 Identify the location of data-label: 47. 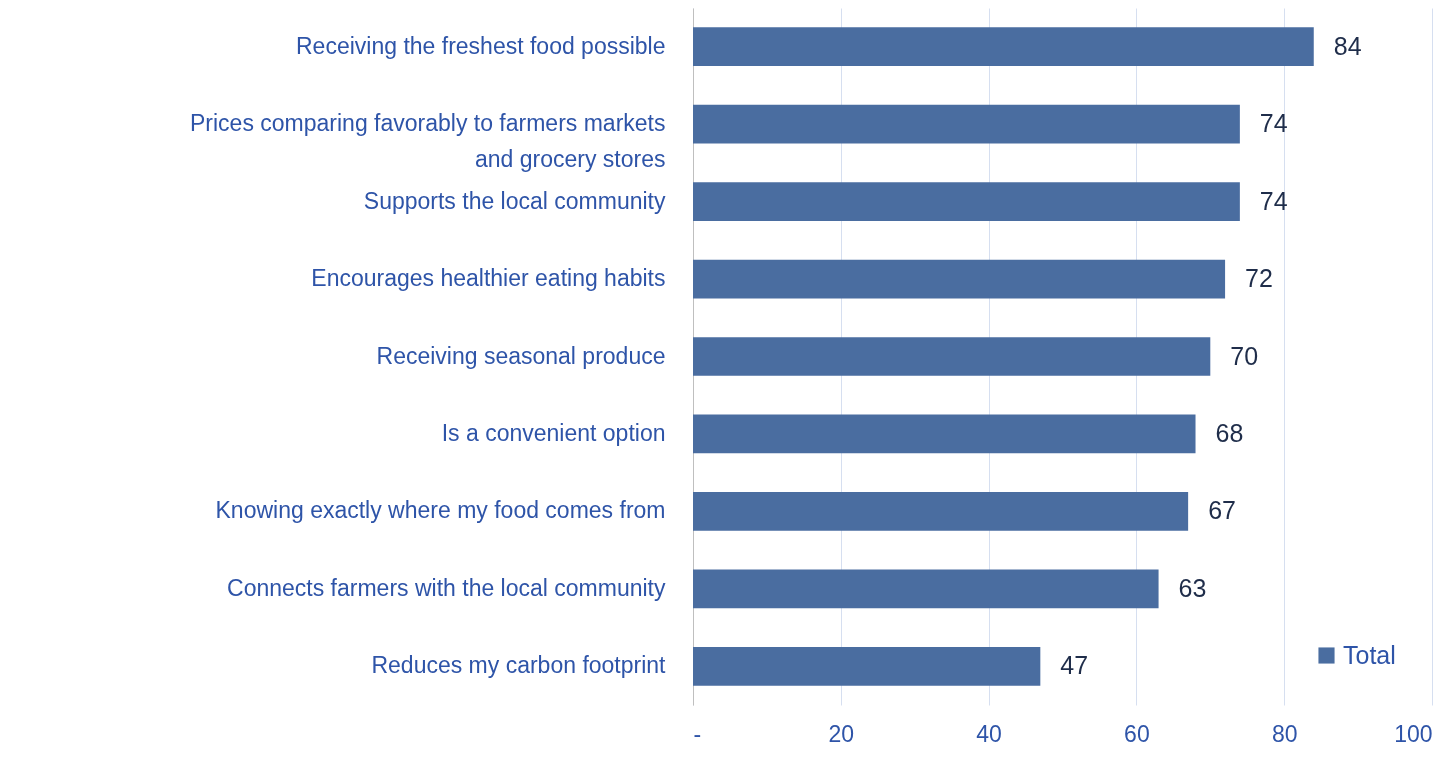
(1074, 665).